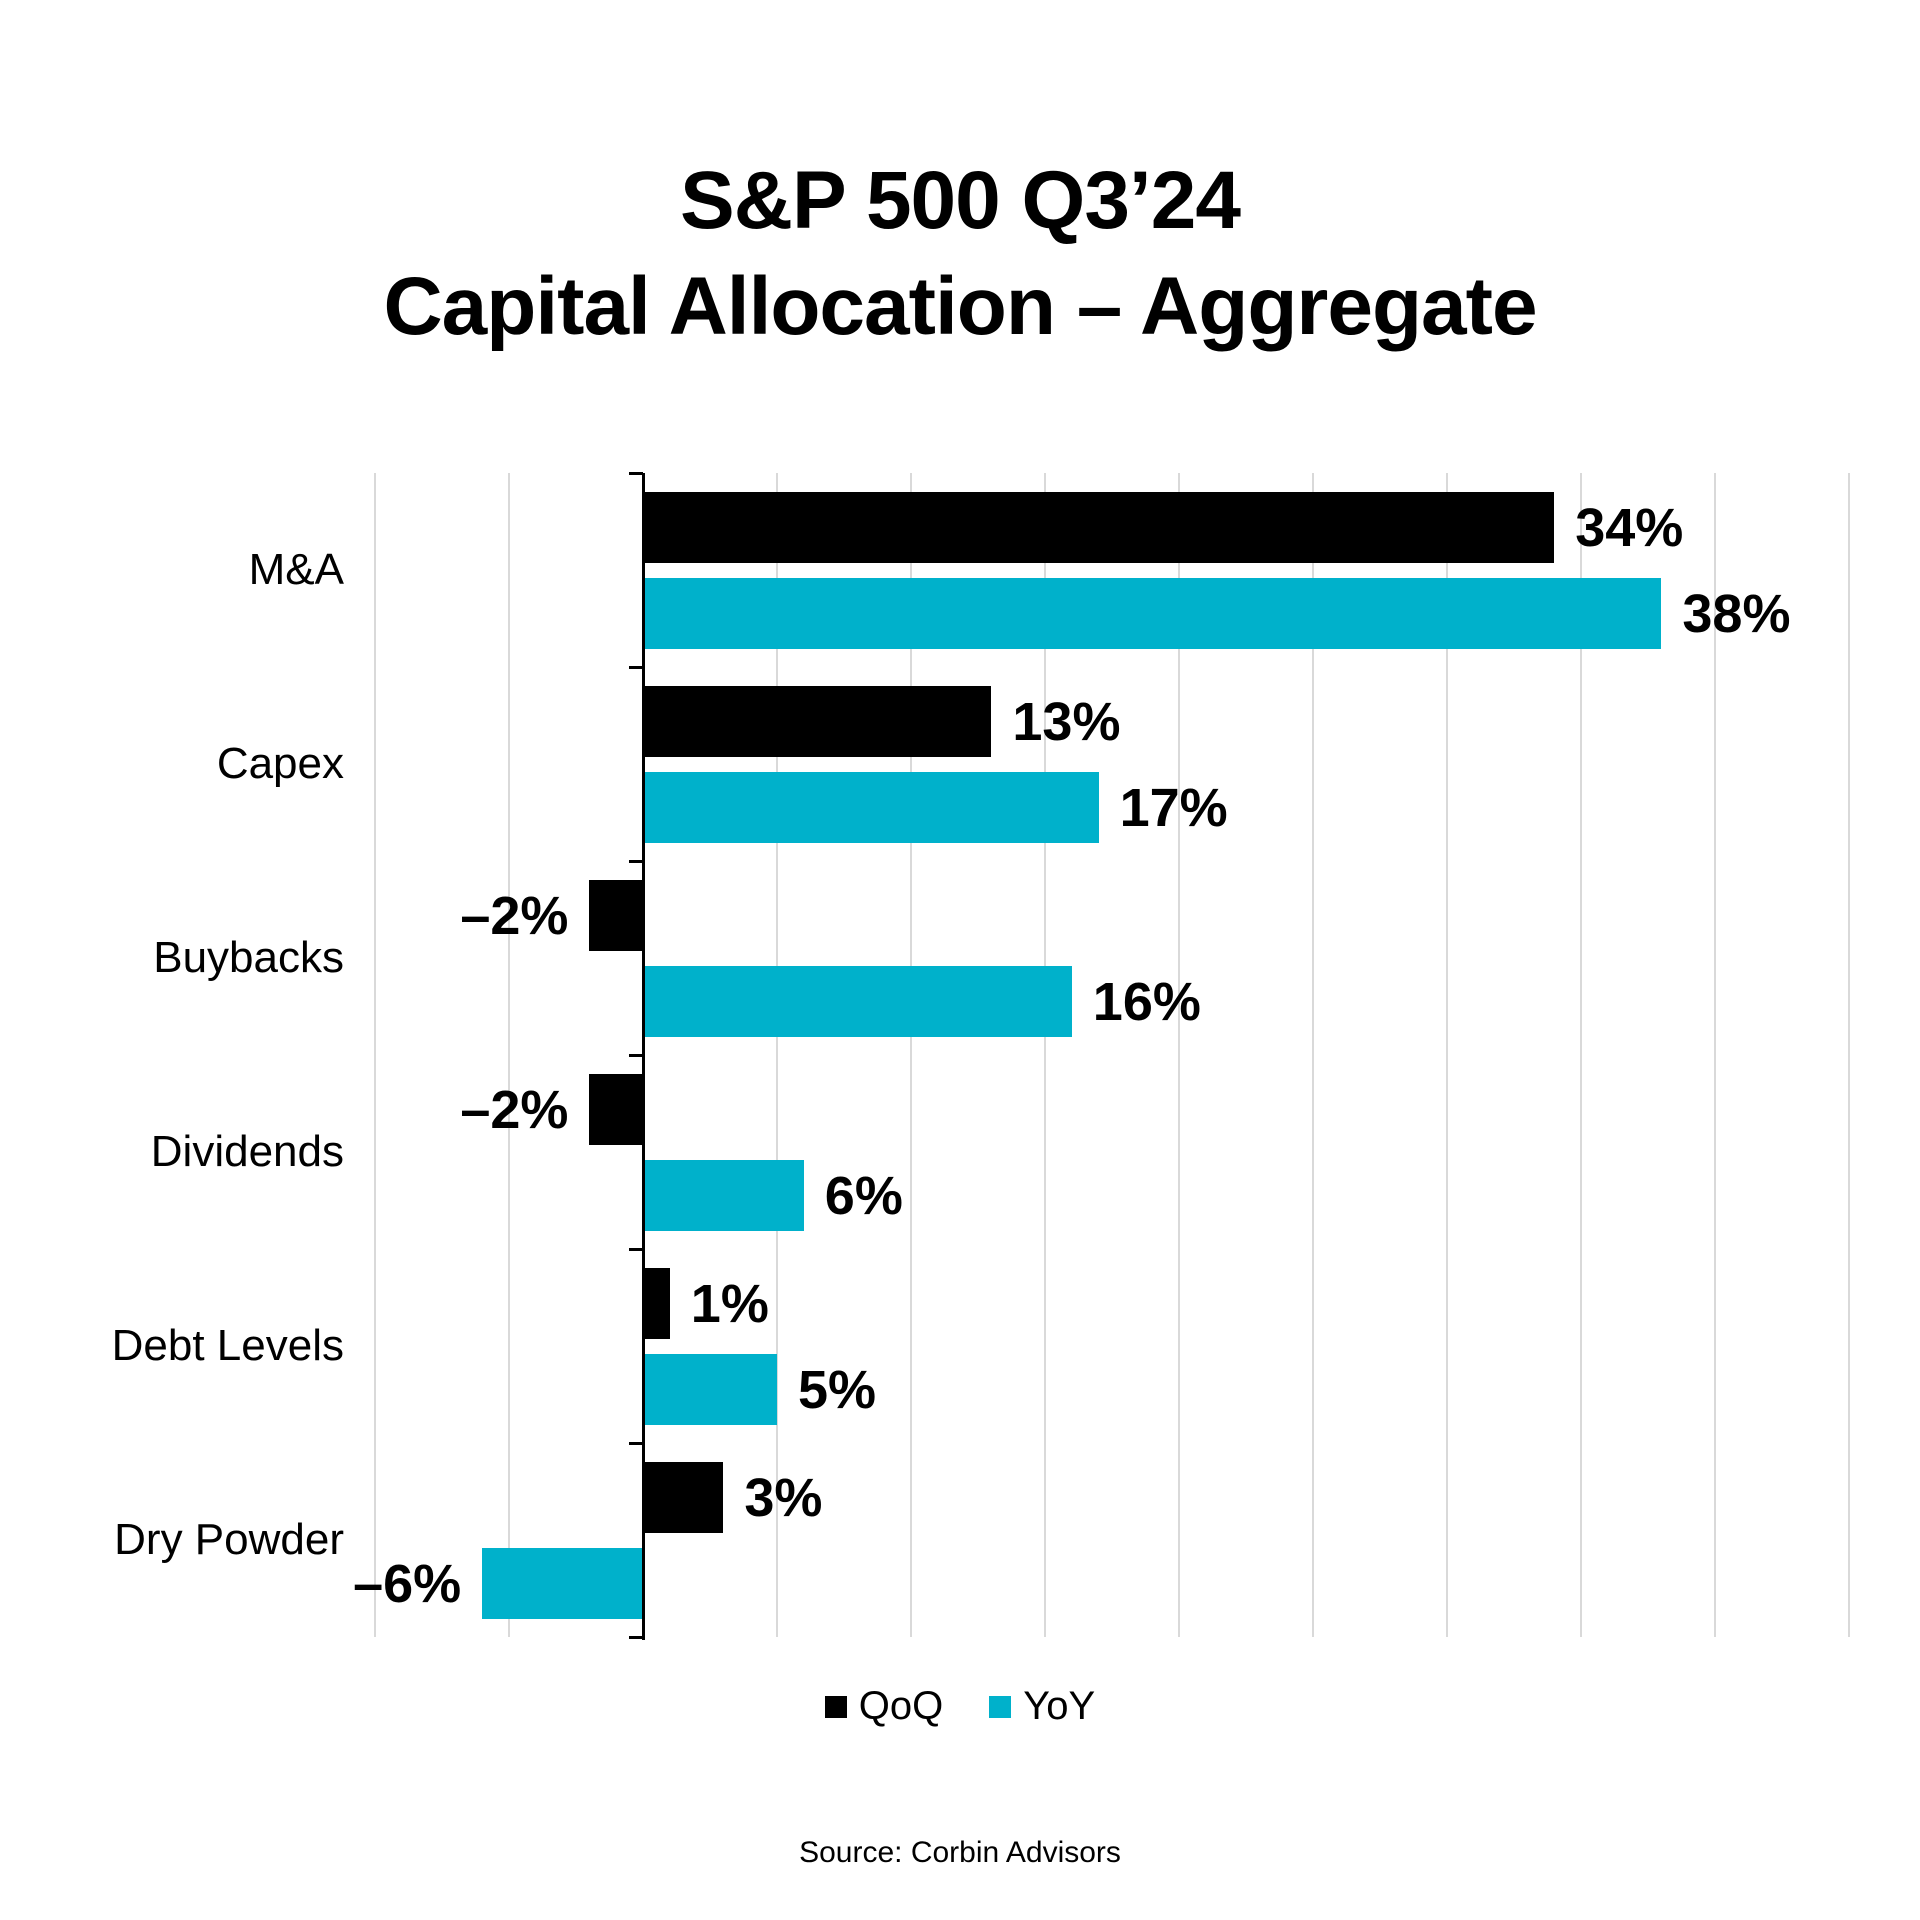 Image resolution: width=1920 pixels, height=1920 pixels. I want to click on category-label-1: Capex, so click(280, 763).